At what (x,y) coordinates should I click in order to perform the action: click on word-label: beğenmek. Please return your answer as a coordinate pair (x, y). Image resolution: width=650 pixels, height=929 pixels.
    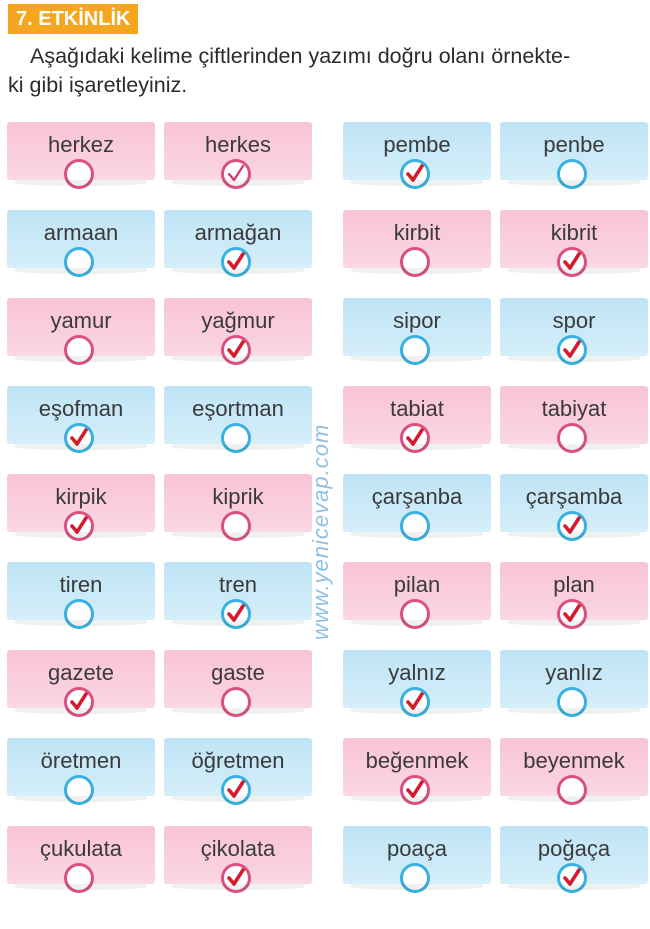
    Looking at the image, I should click on (417, 760).